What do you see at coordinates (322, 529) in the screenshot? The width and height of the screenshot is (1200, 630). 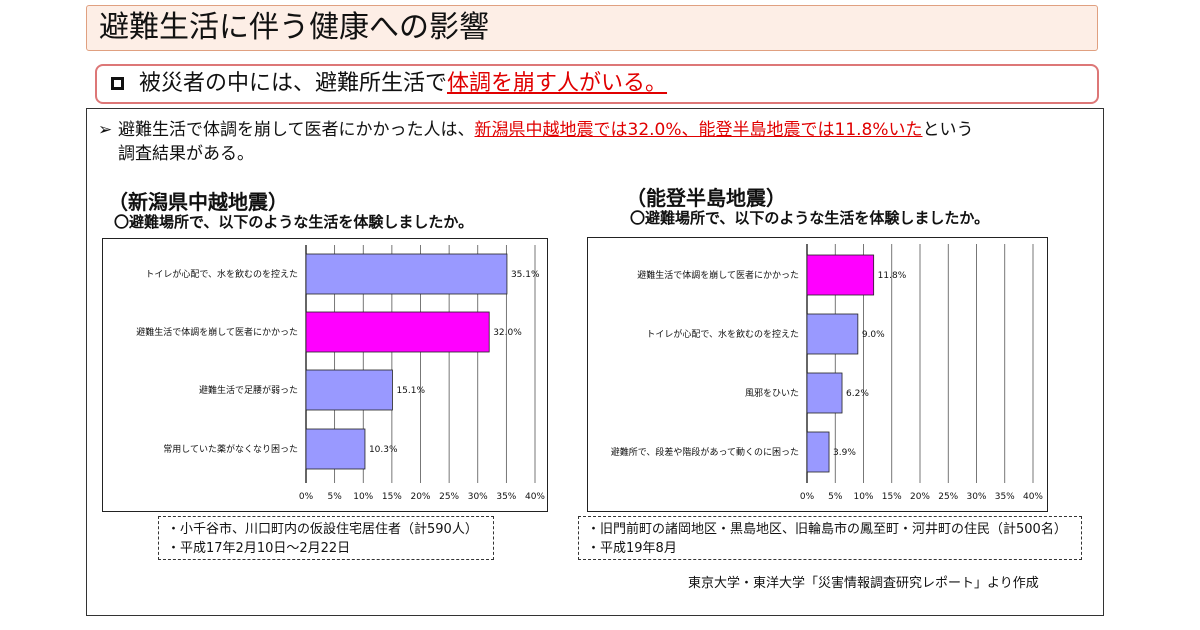 I see `left-note-1: ・小千谷市、川口町内の仮設住宅居住者（計590人）` at bounding box center [322, 529].